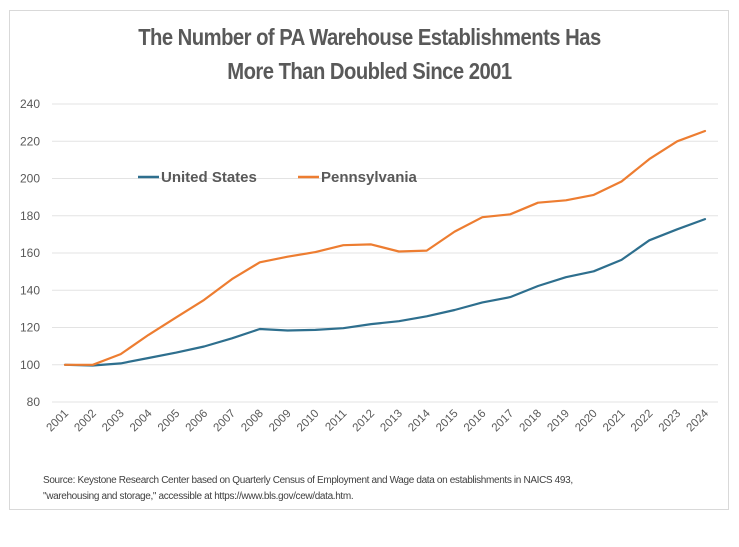 This screenshot has height=547, width=739. I want to click on x-tick-label: 2016, so click(475, 421).